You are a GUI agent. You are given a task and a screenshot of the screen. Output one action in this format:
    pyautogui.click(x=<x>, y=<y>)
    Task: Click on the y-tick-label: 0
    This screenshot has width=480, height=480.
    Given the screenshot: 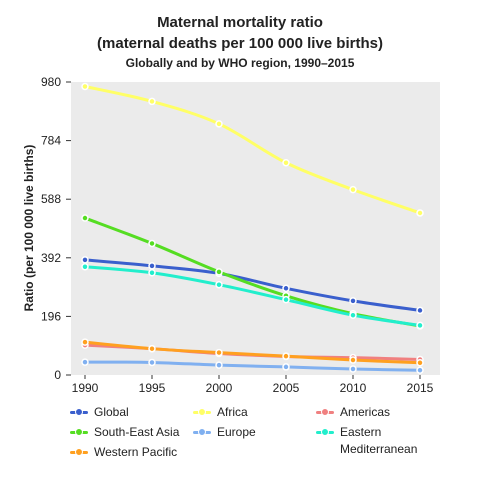 What is the action you would take?
    pyautogui.click(x=57, y=375)
    